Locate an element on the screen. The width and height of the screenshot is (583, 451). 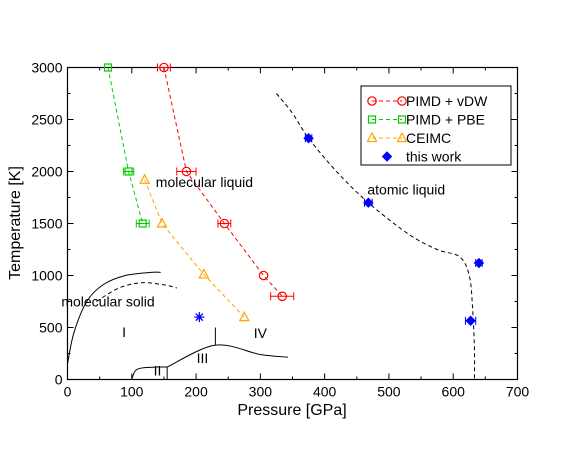
x-axis-title: Pressure [GPa] is located at coordinates (291, 410).